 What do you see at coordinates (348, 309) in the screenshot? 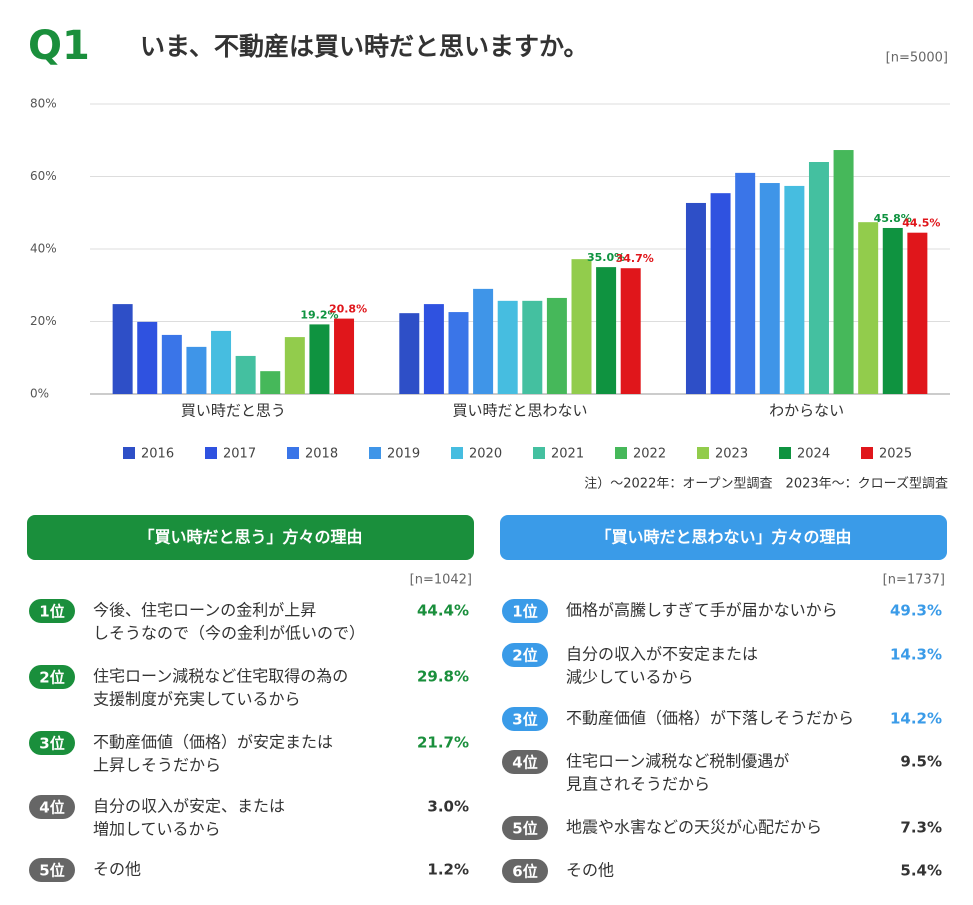
I see `data-label: 20.8%` at bounding box center [348, 309].